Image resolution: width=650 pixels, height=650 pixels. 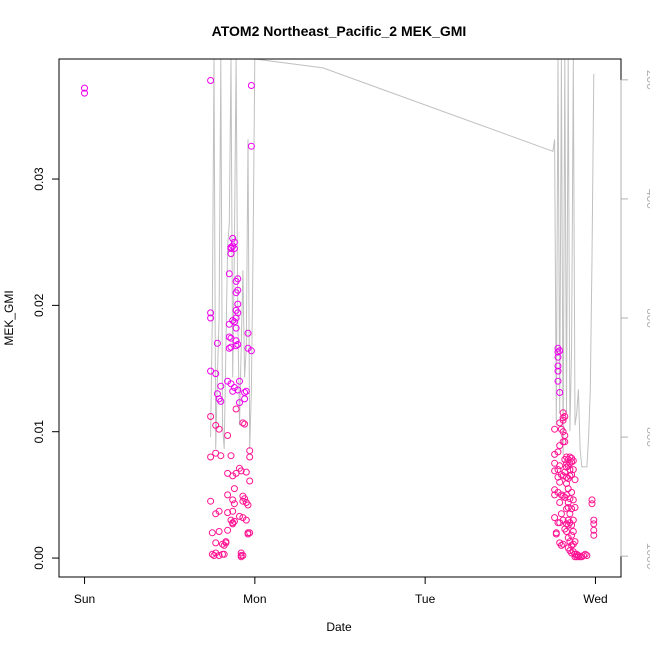 I want to click on y-tick-label: 0.00, so click(x=39, y=558).